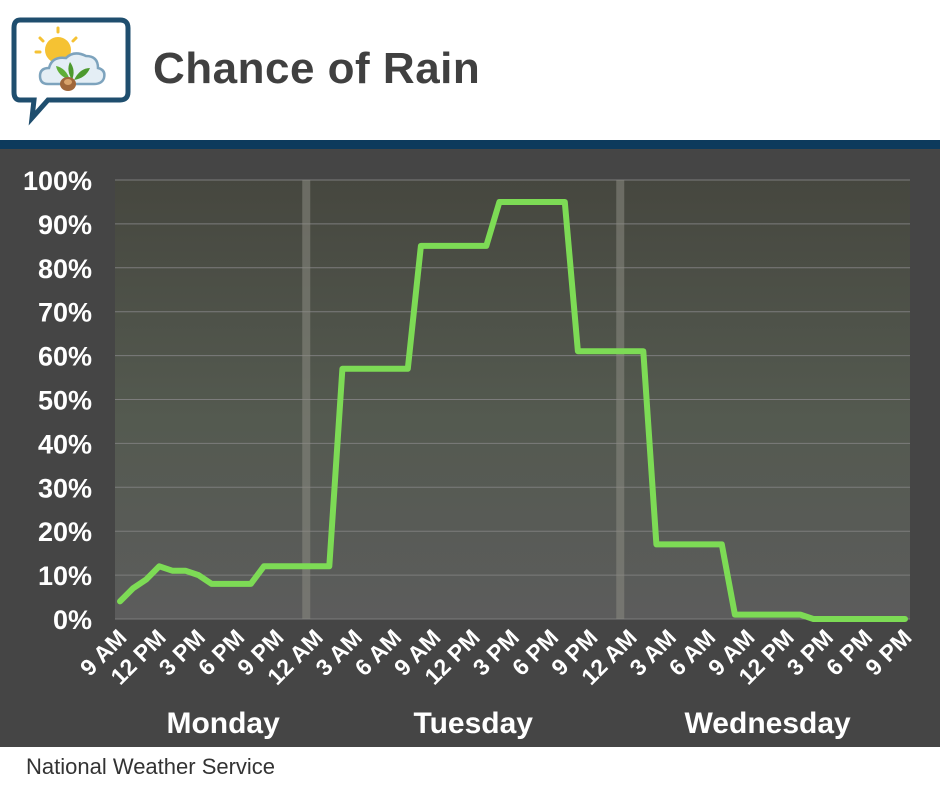 The width and height of the screenshot is (940, 788). What do you see at coordinates (470, 144) in the screenshot?
I see `header-divider` at bounding box center [470, 144].